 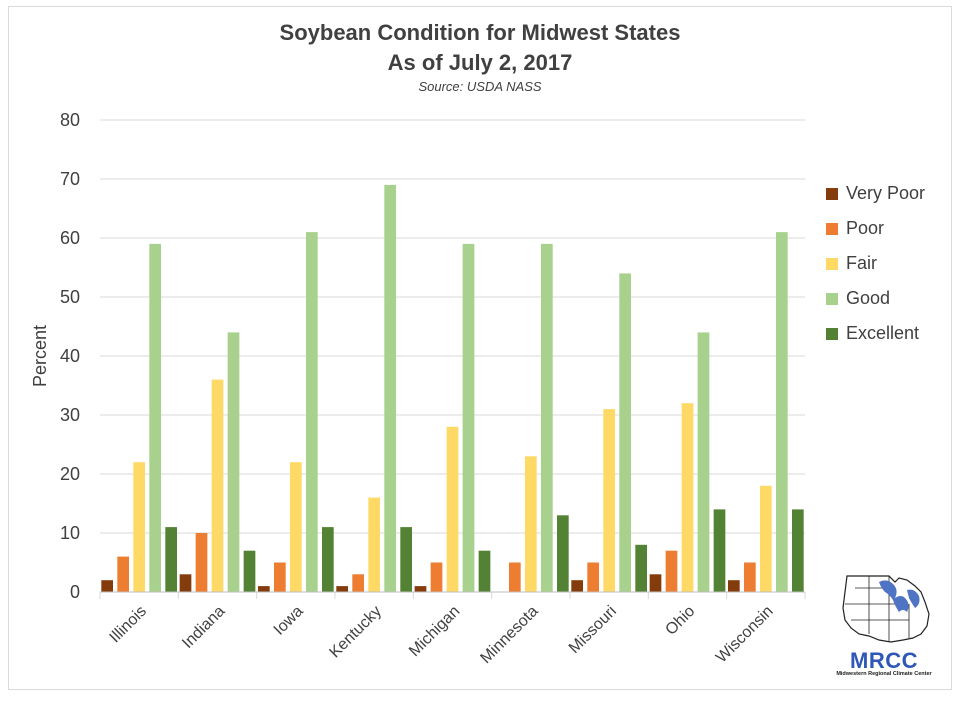 I want to click on x-tick-label: Minnesota, so click(x=509, y=635).